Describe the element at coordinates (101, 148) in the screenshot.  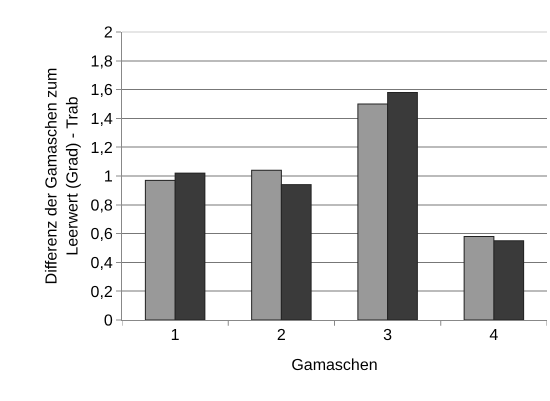
I see `y-tick-label: 1,2` at that location.